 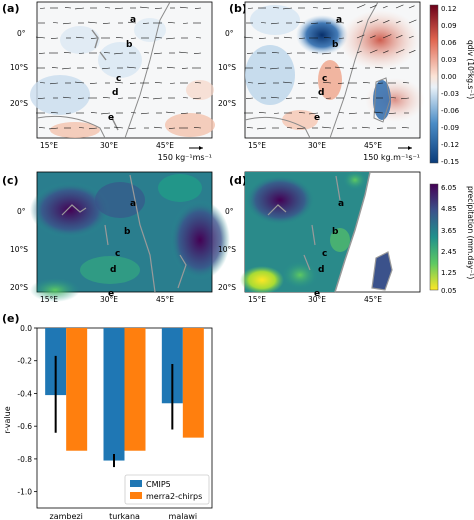 I want to click on bar-merra2-chirps-malawi, so click(x=193, y=383).